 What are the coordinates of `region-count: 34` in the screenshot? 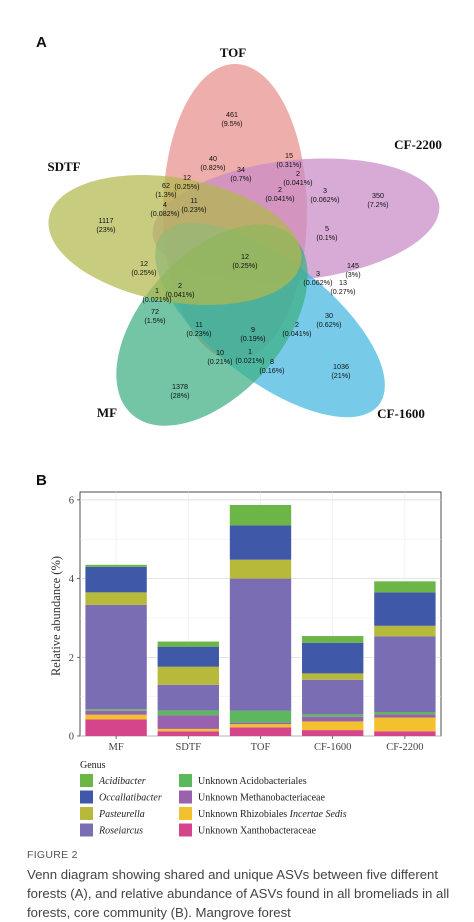 It's located at (241, 169).